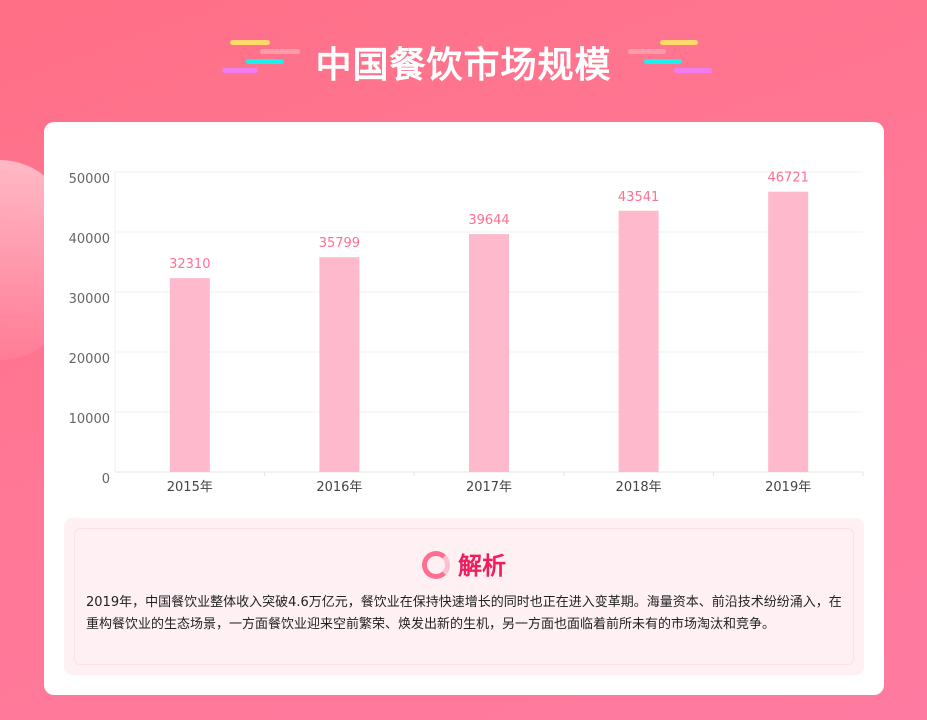 The image size is (927, 720). I want to click on x-tick-label: 2017年, so click(489, 487).